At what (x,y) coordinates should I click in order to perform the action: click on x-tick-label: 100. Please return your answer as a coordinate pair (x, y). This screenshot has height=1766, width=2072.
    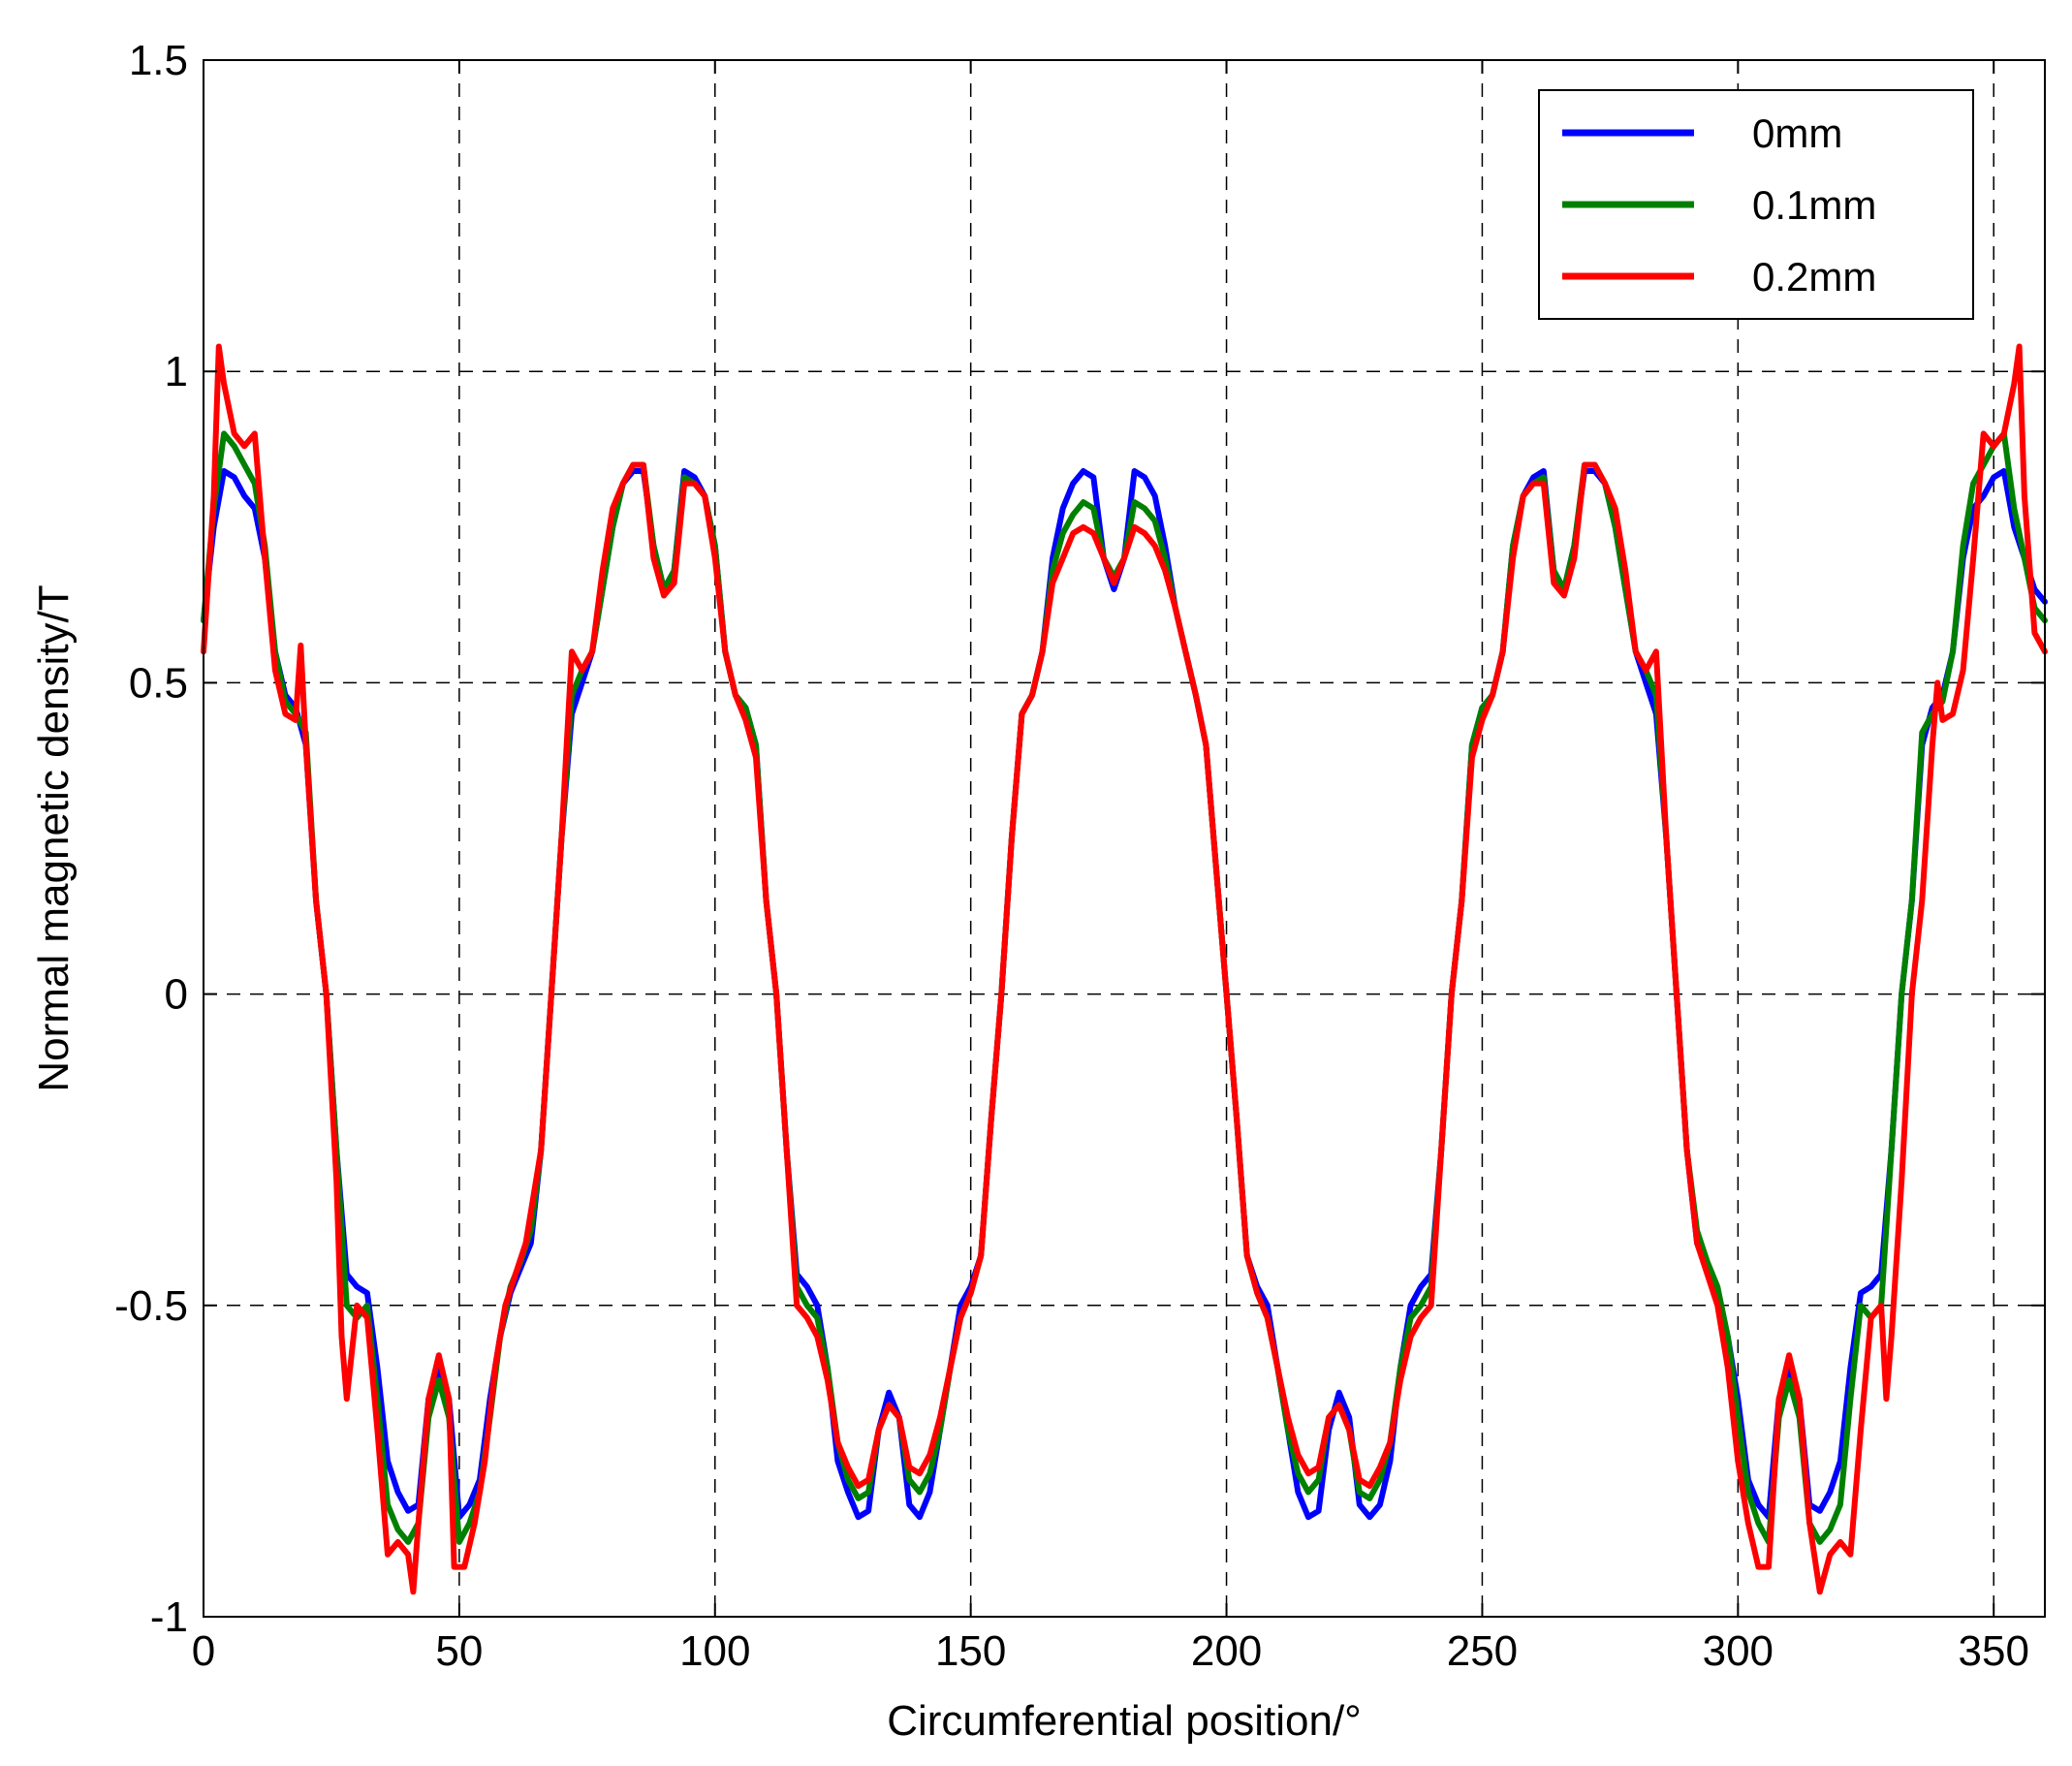
    Looking at the image, I should click on (715, 1651).